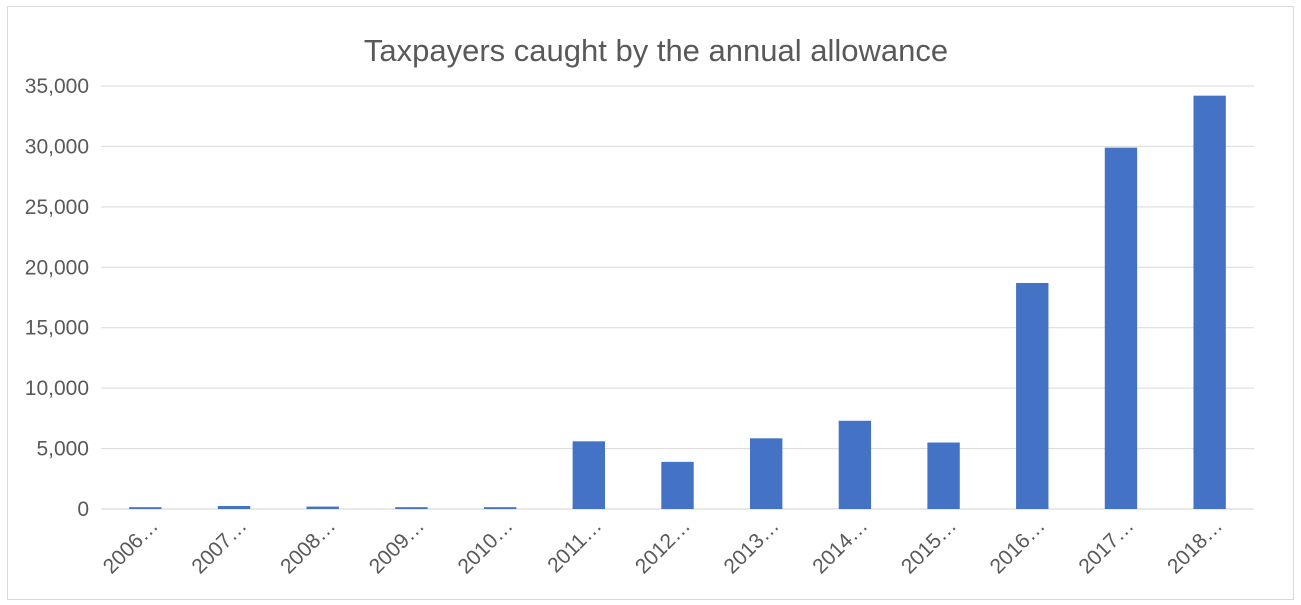  What do you see at coordinates (57, 328) in the screenshot?
I see `y-tick-label: 15,000` at bounding box center [57, 328].